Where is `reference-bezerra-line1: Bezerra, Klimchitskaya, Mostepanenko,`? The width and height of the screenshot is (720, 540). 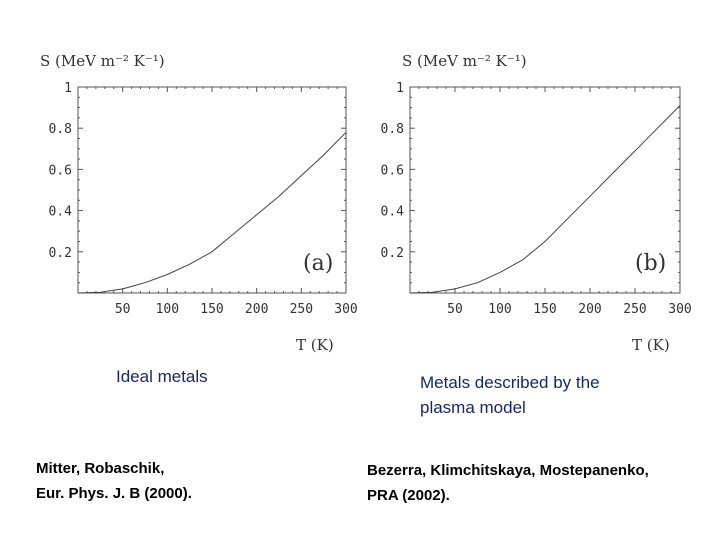
reference-bezerra-line1: Bezerra, Klimchitskaya, Mostepanenko, is located at coordinates (508, 470).